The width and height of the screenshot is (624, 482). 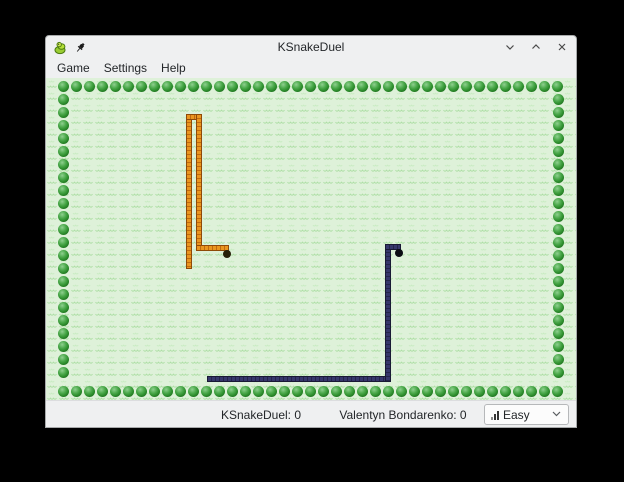 What do you see at coordinates (311, 68) in the screenshot?
I see `menubar: Game Settings Help` at bounding box center [311, 68].